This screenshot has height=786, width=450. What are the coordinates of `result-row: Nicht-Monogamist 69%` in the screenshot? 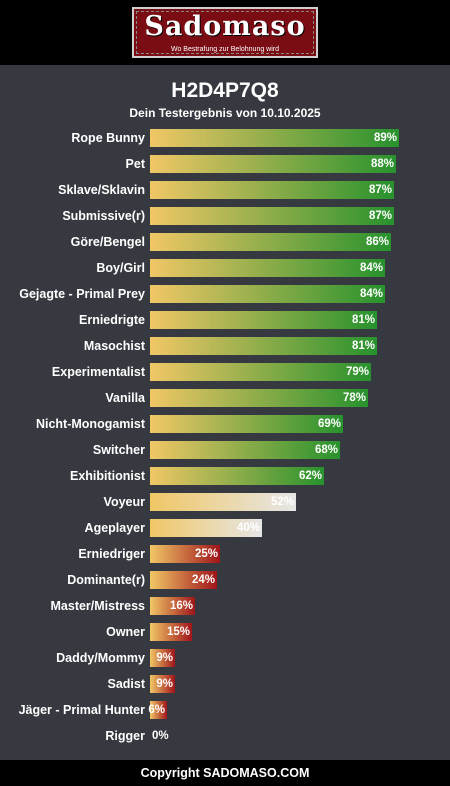 It's located at (225, 425).